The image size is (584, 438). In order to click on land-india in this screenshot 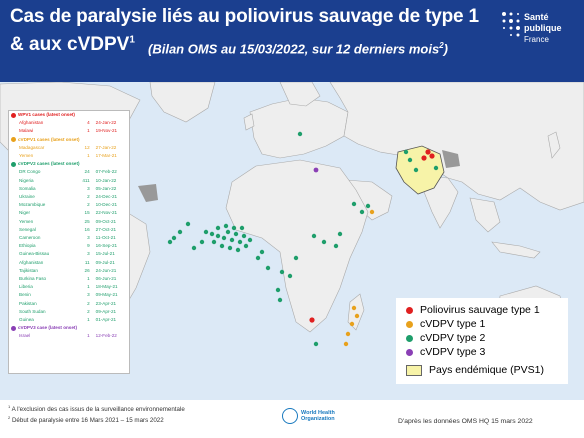, I will do `click(441, 202)`.